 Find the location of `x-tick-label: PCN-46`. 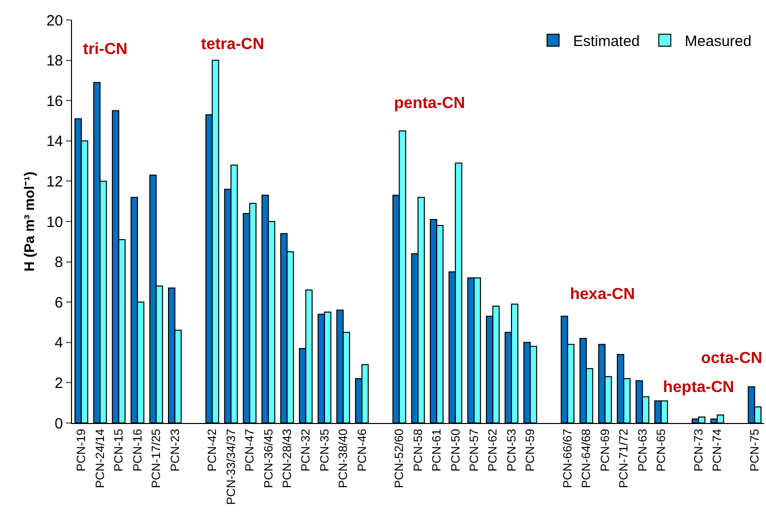

x-tick-label: PCN-46 is located at coordinates (361, 450).